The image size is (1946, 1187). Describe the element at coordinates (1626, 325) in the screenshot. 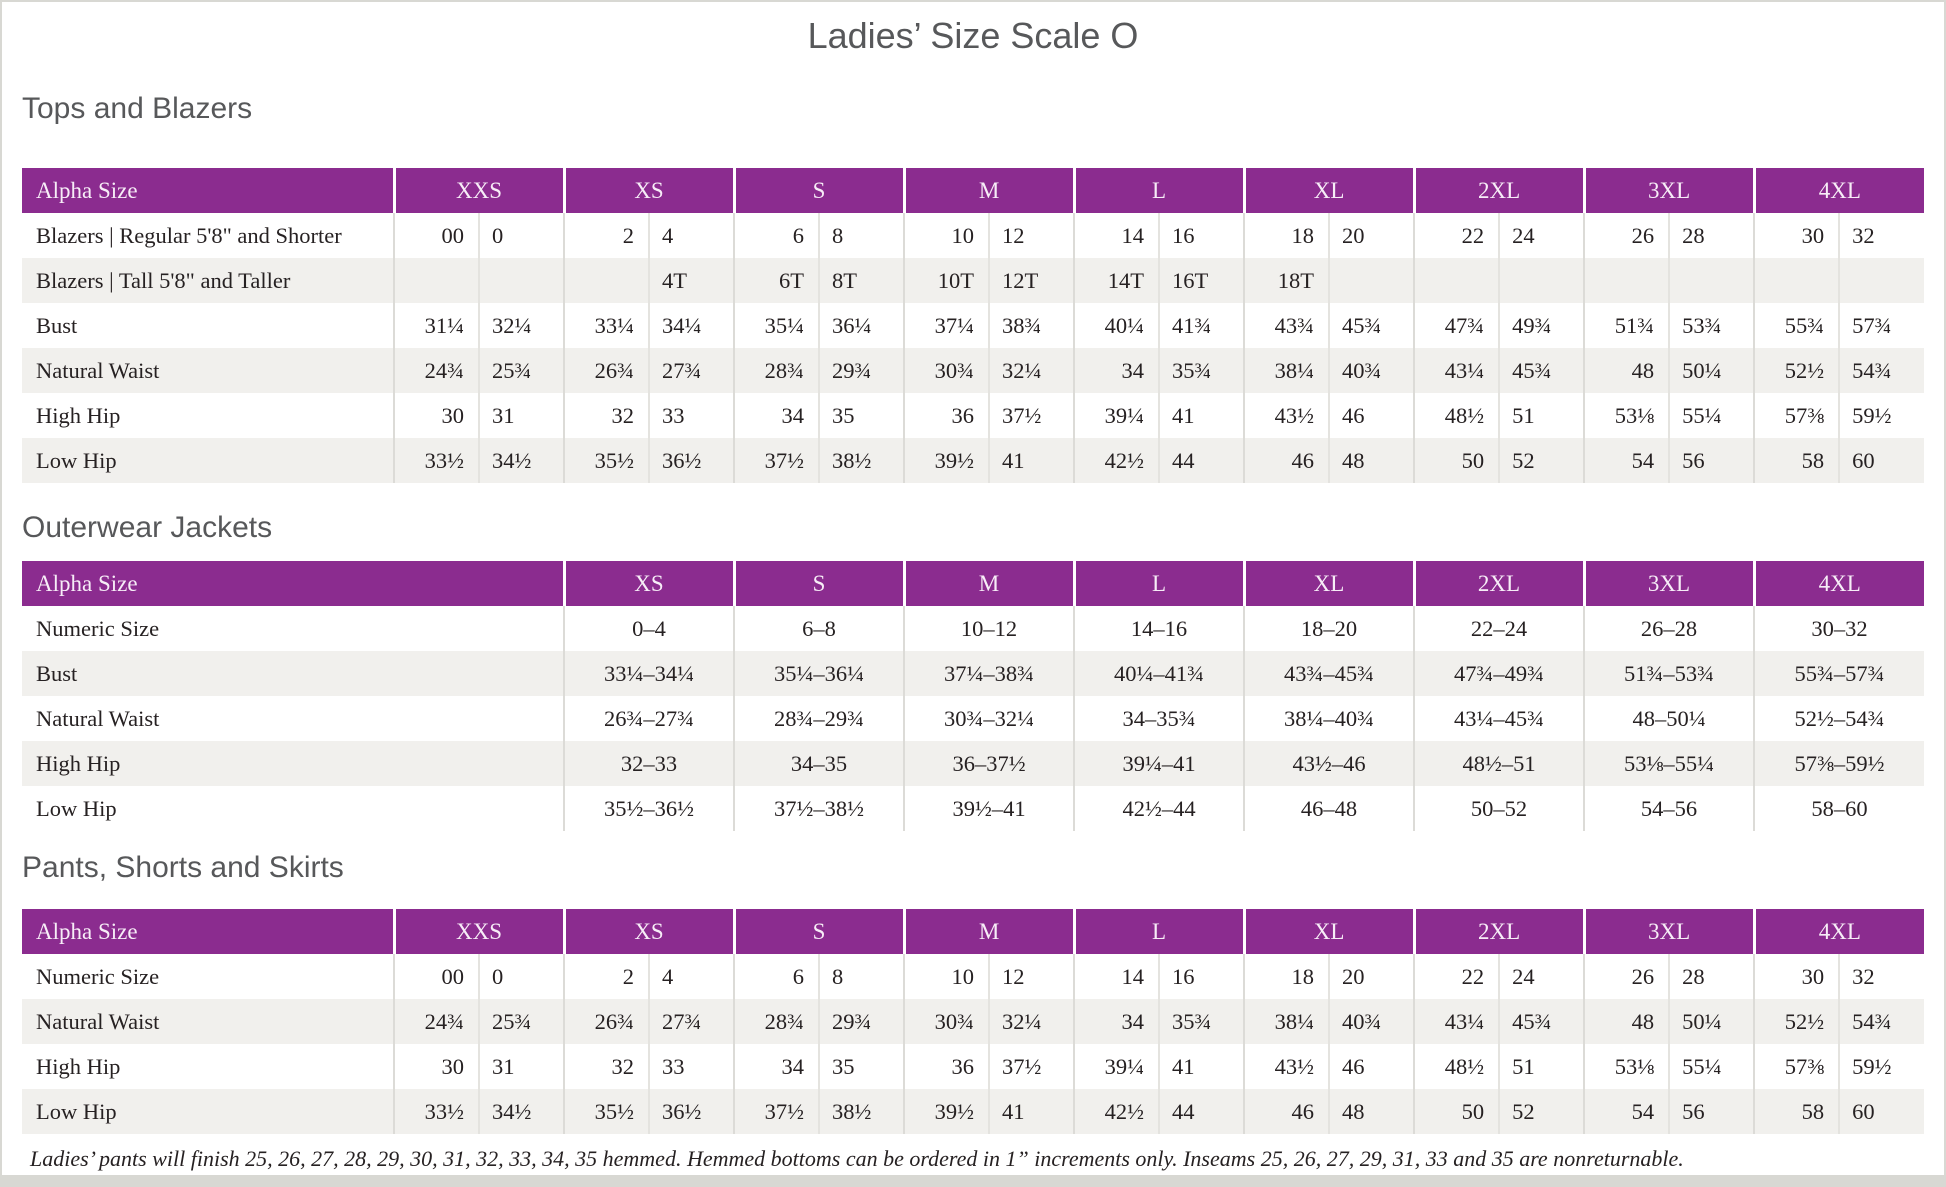

I see `size-cell: 51¾` at that location.